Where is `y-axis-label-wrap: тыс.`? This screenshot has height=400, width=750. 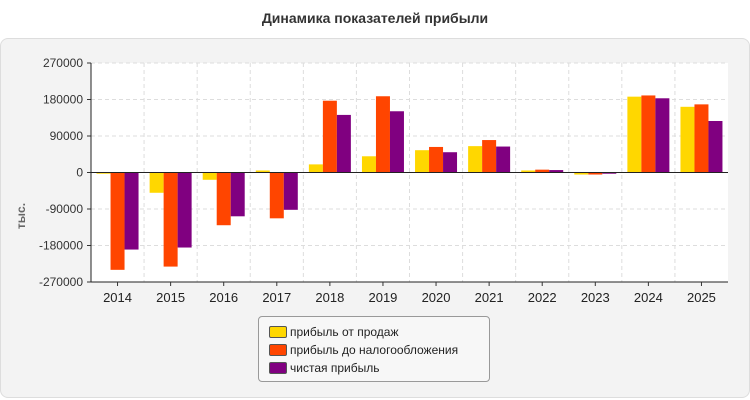 y-axis-label-wrap: тыс. is located at coordinates (21, 217).